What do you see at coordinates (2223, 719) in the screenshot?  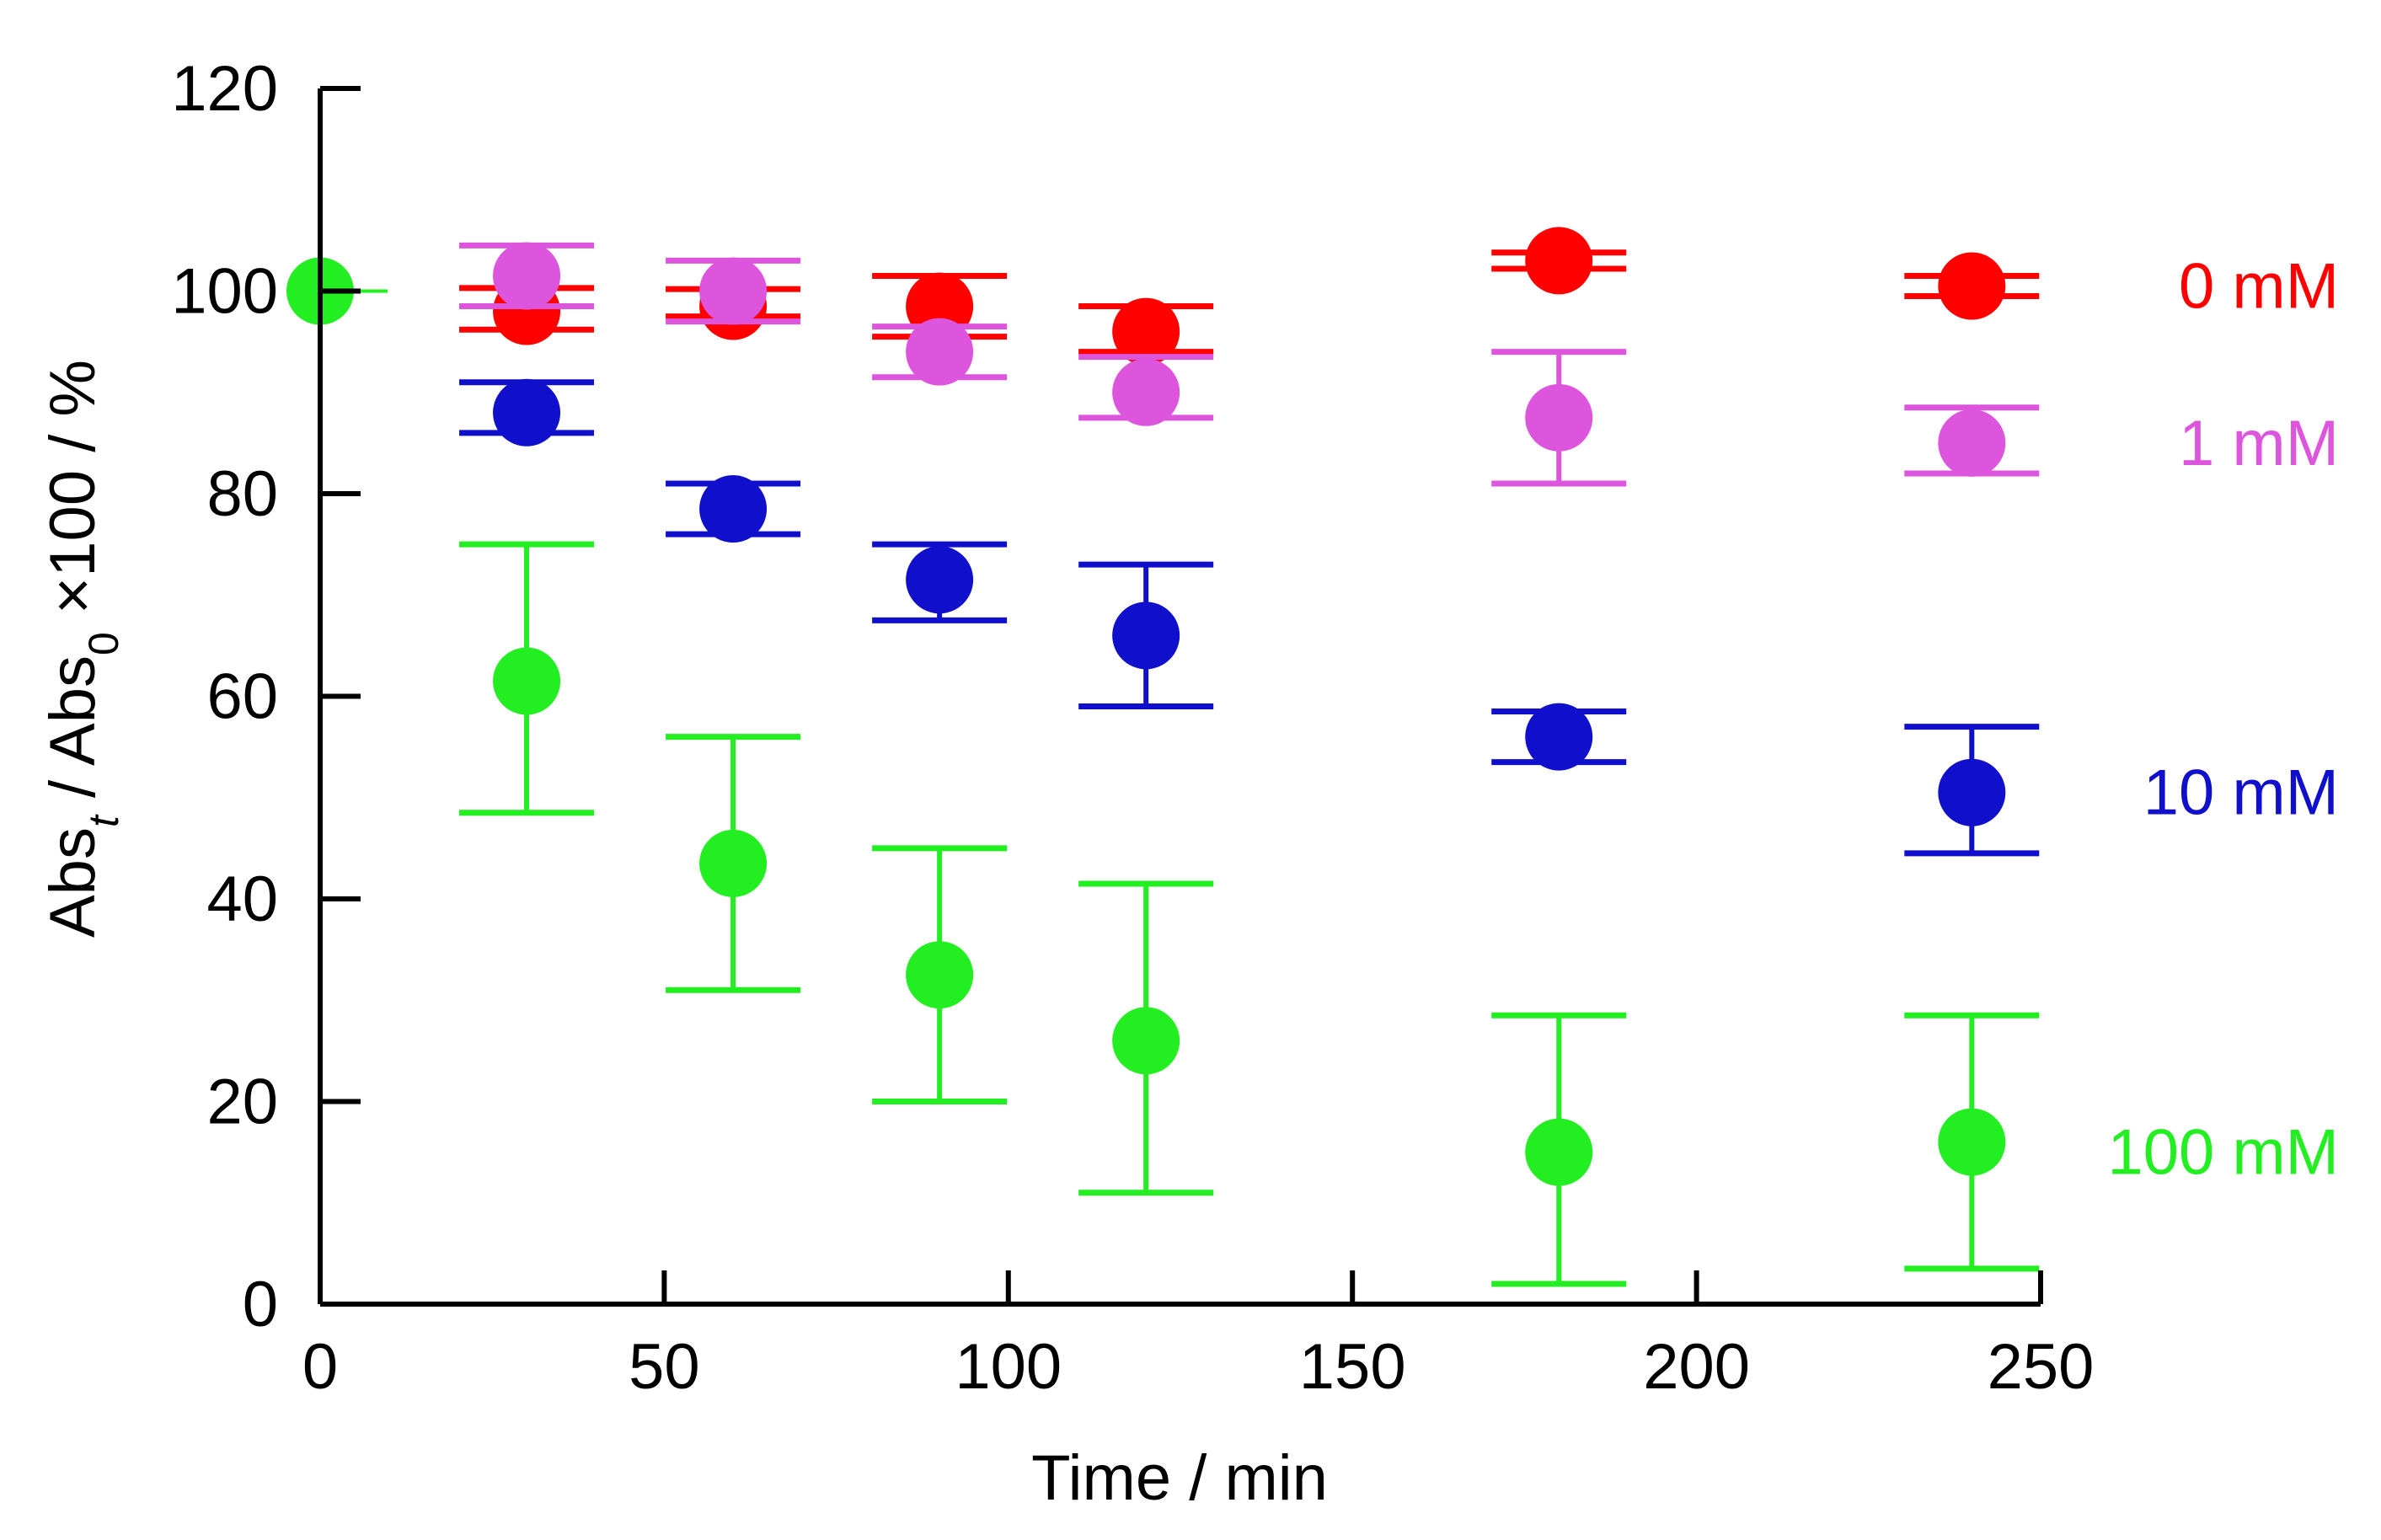 I see `legend: 0 mM 1 mM 10 mM 100 mM` at bounding box center [2223, 719].